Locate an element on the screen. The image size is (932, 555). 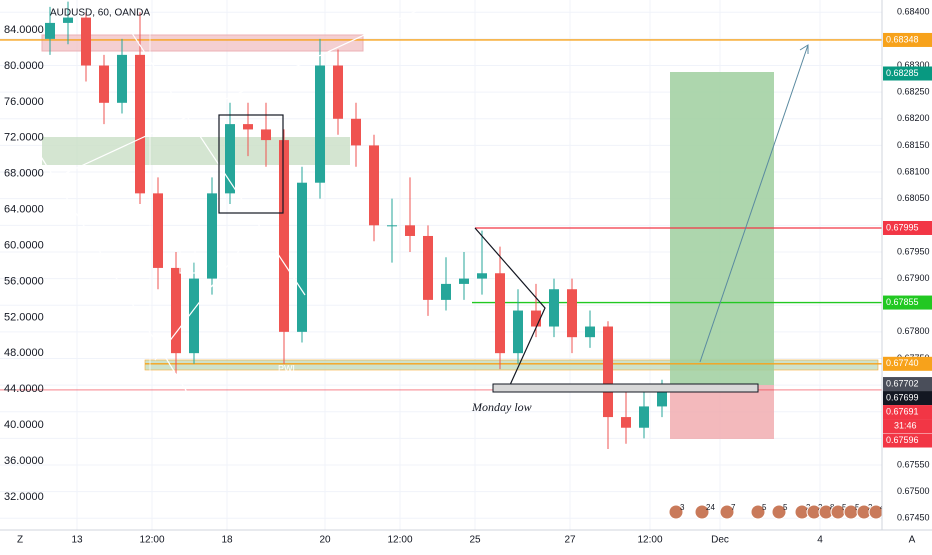
y2-tick-label: 52.0000 is located at coordinates (24, 317).